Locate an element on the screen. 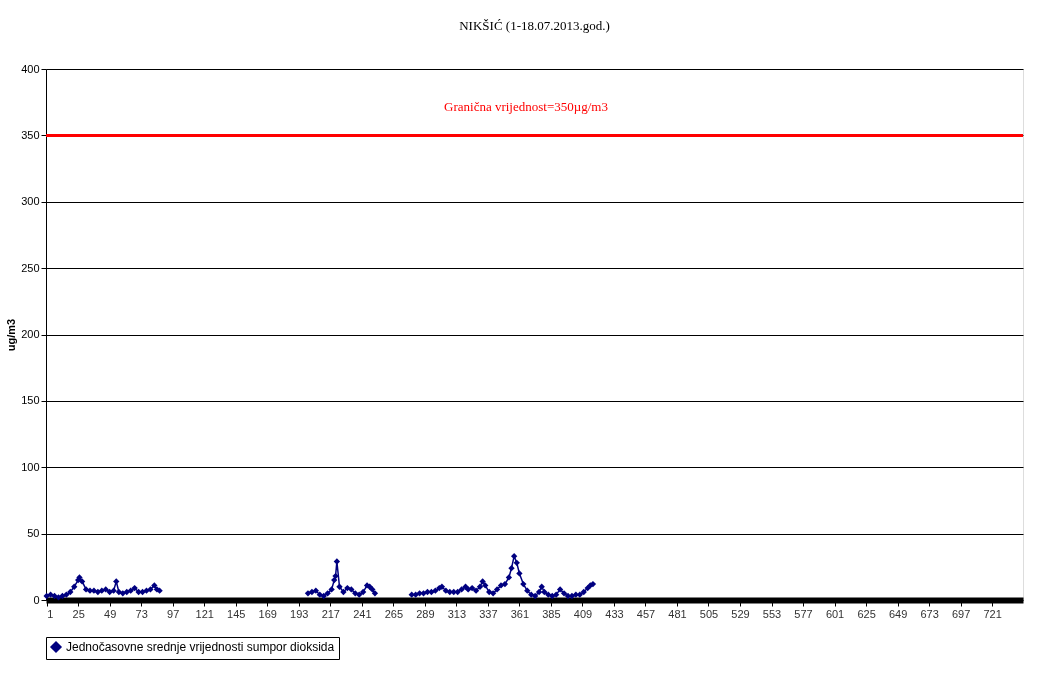 The width and height of the screenshot is (1051, 687). x-tick-label: 721 is located at coordinates (992, 613).